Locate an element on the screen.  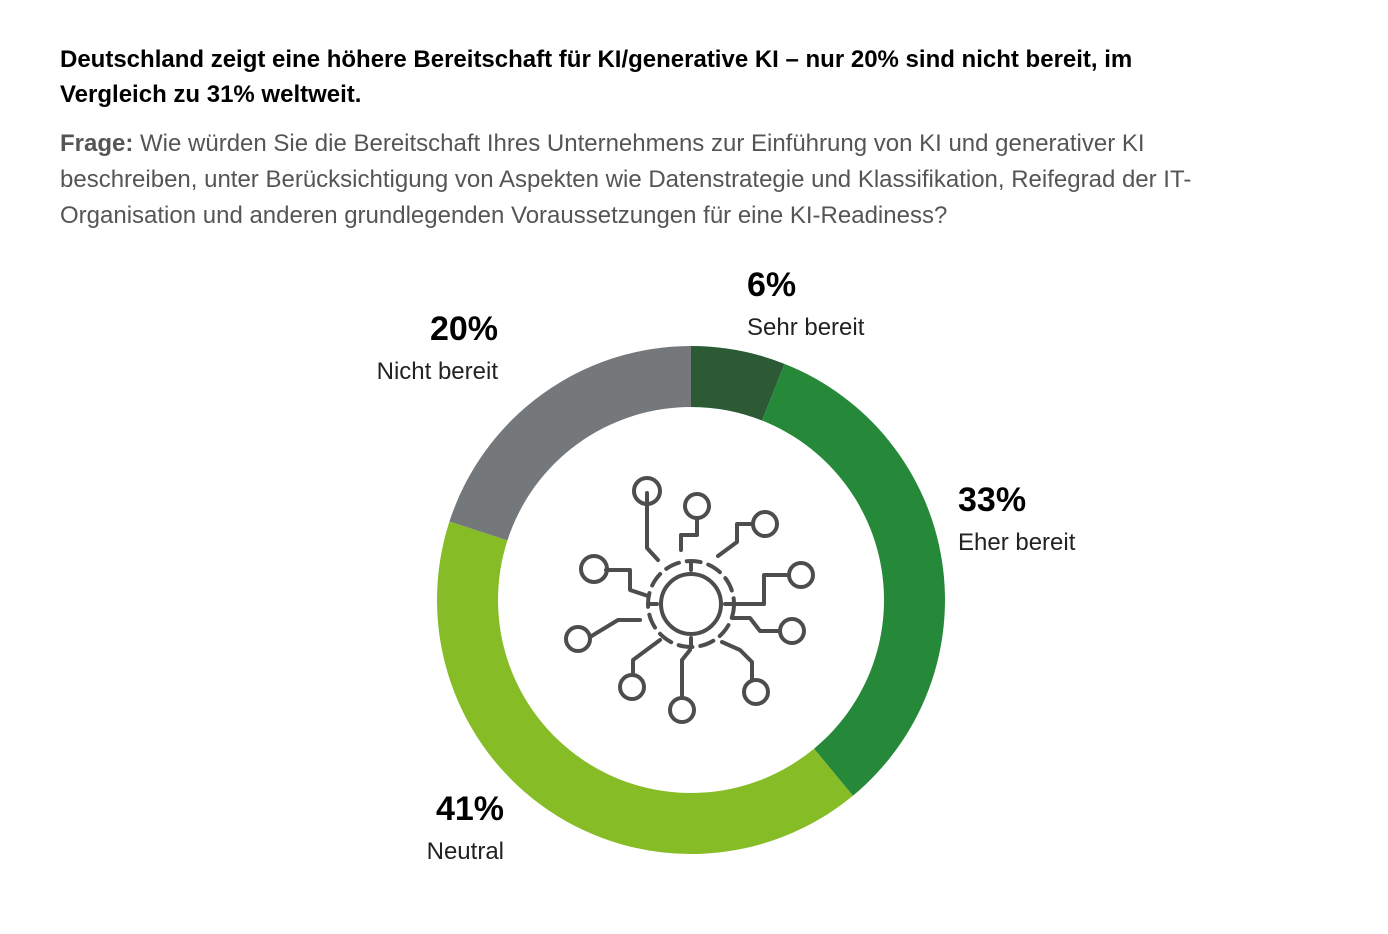
slice-category-label: Sehr bereit is located at coordinates (806, 327).